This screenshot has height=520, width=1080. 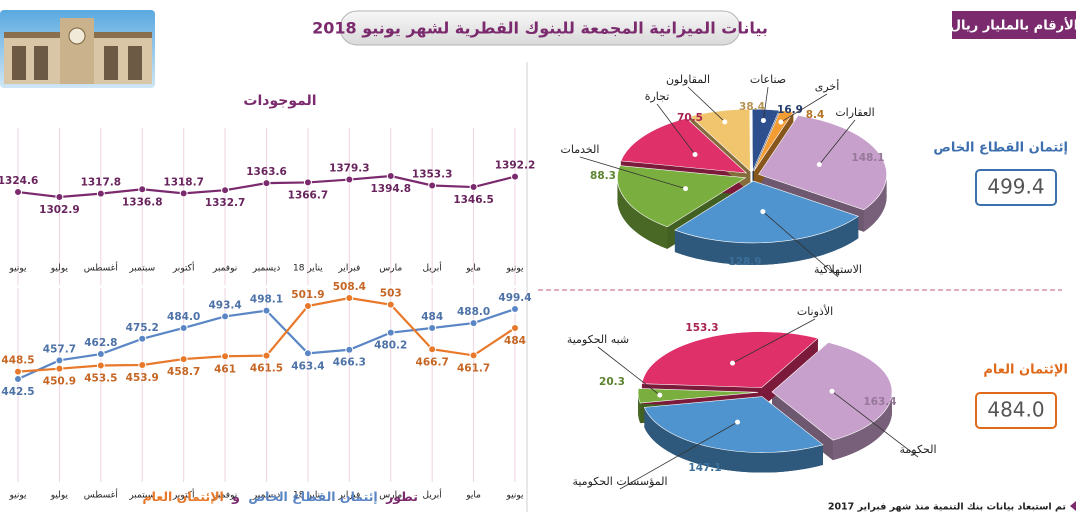 I want to click on unit-tag, so click(x=1014, y=25).